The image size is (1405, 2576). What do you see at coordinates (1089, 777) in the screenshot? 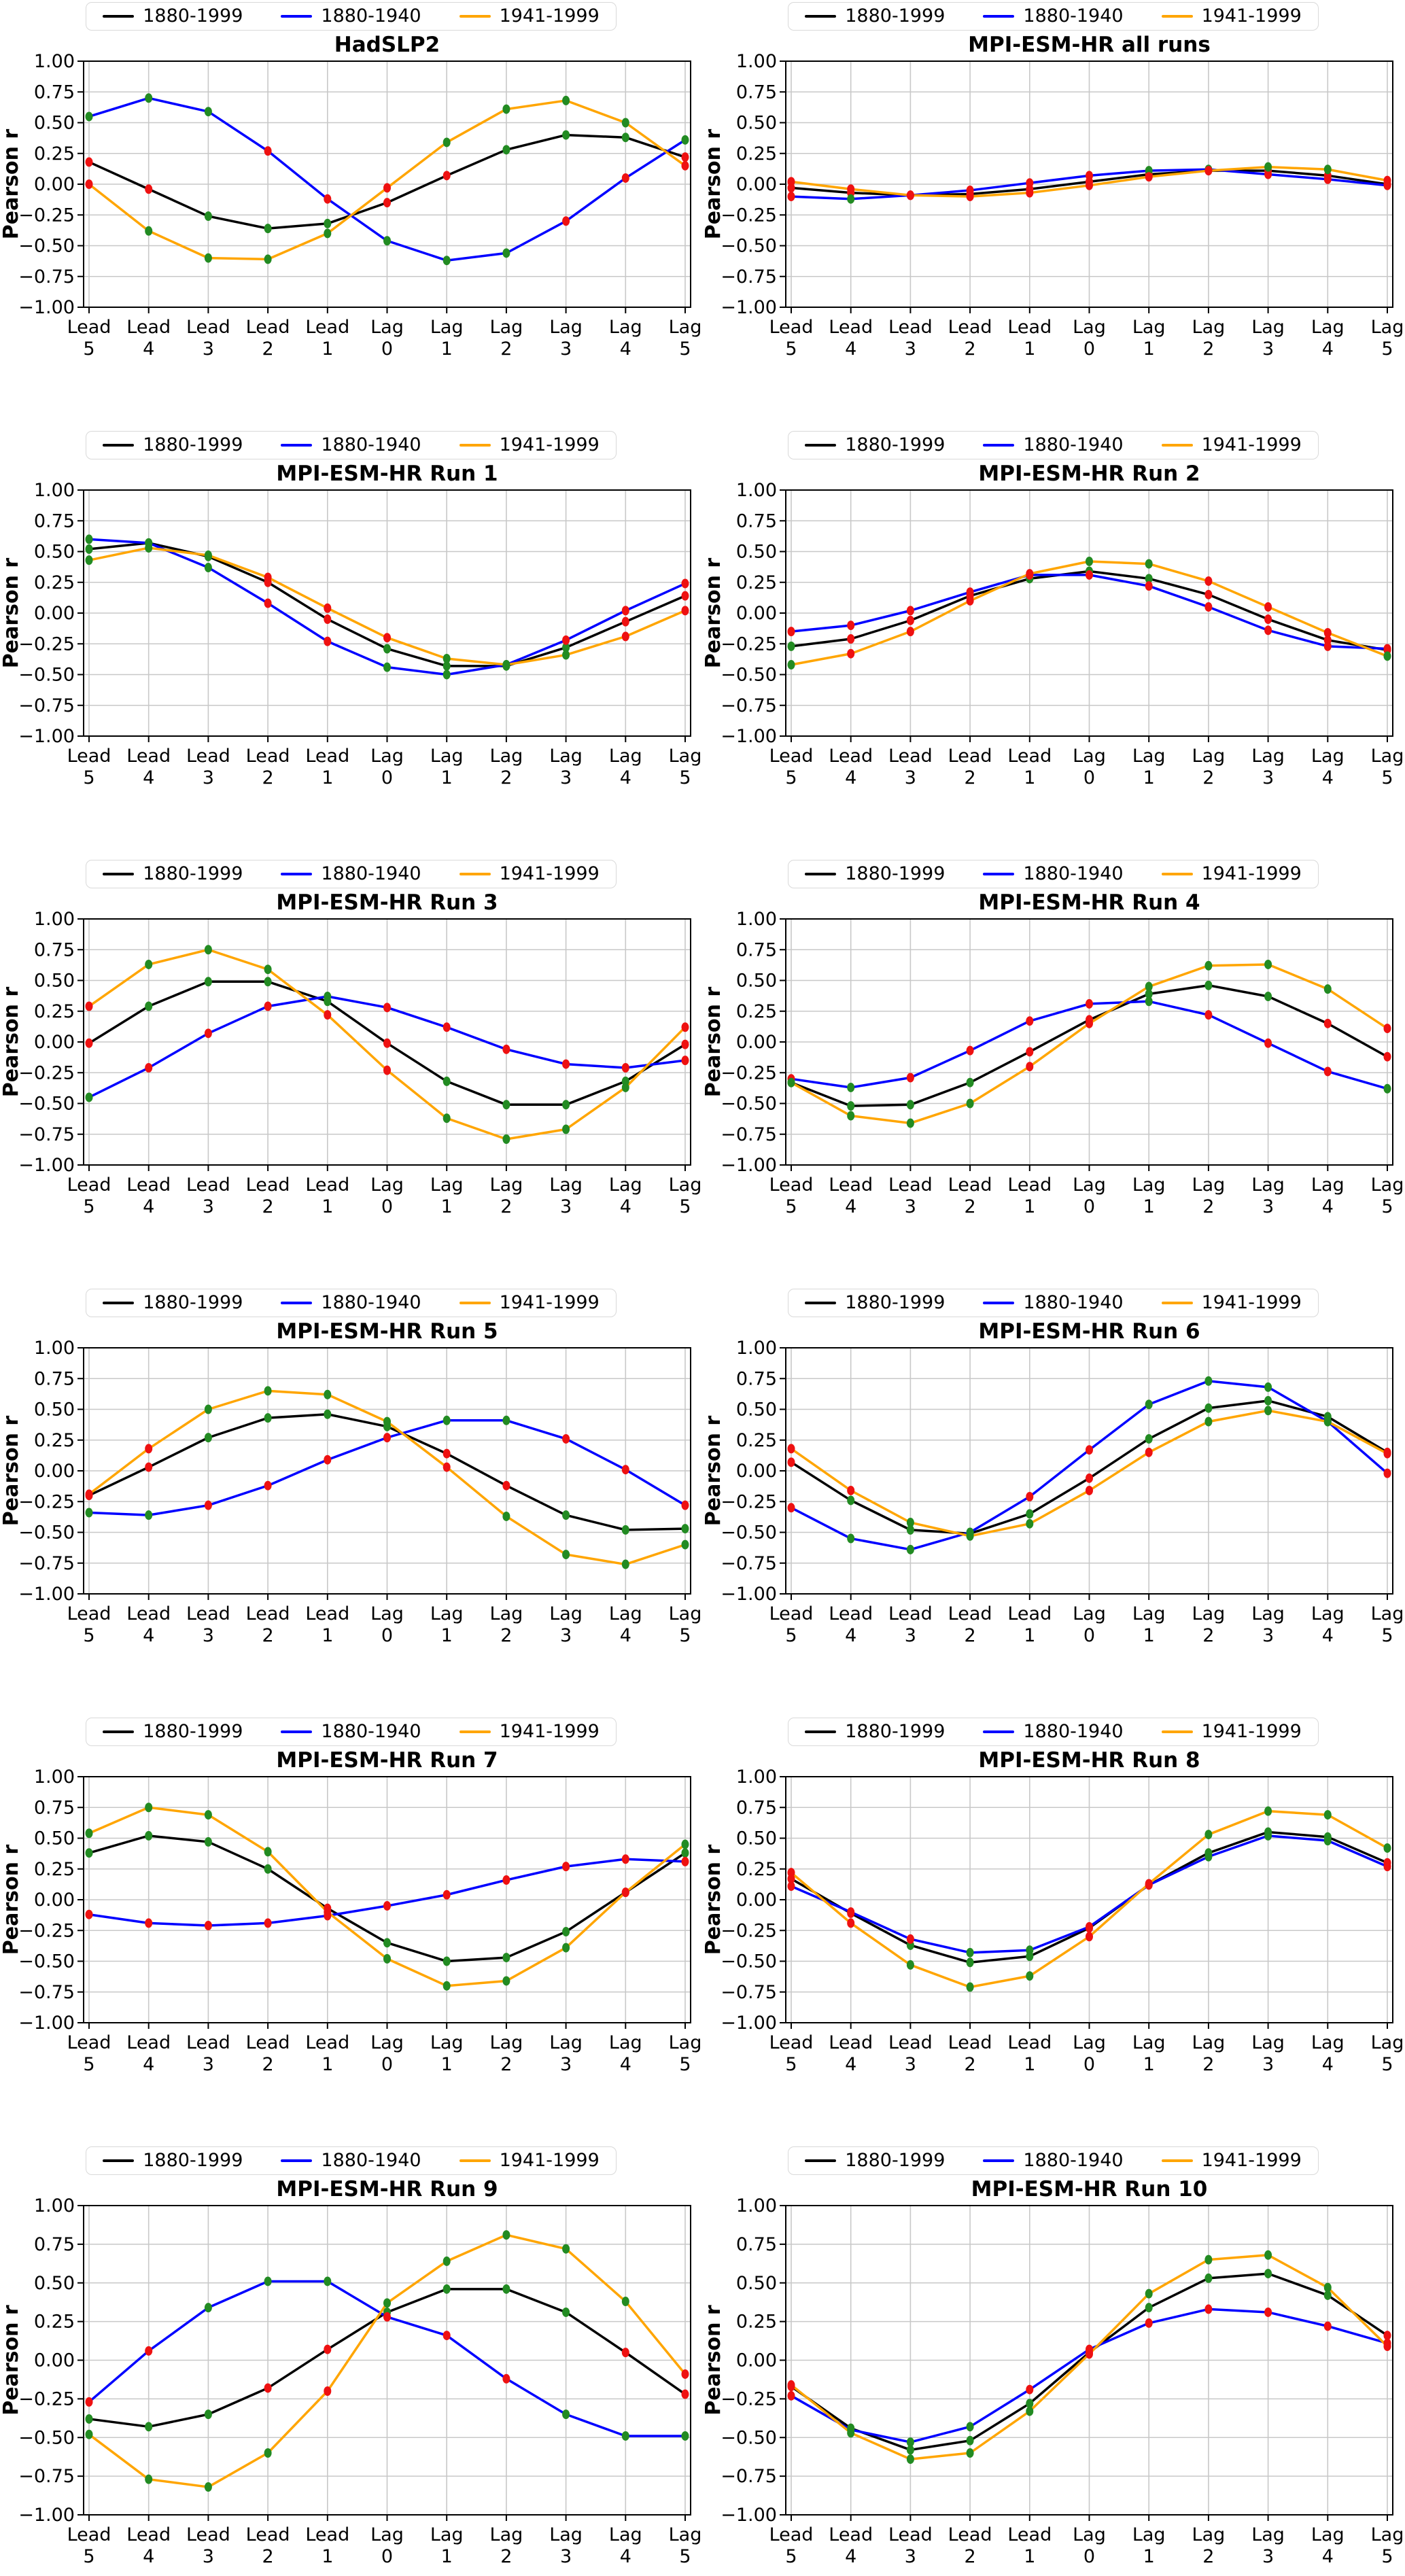
I see `x-tick-label-number: 0` at bounding box center [1089, 777].